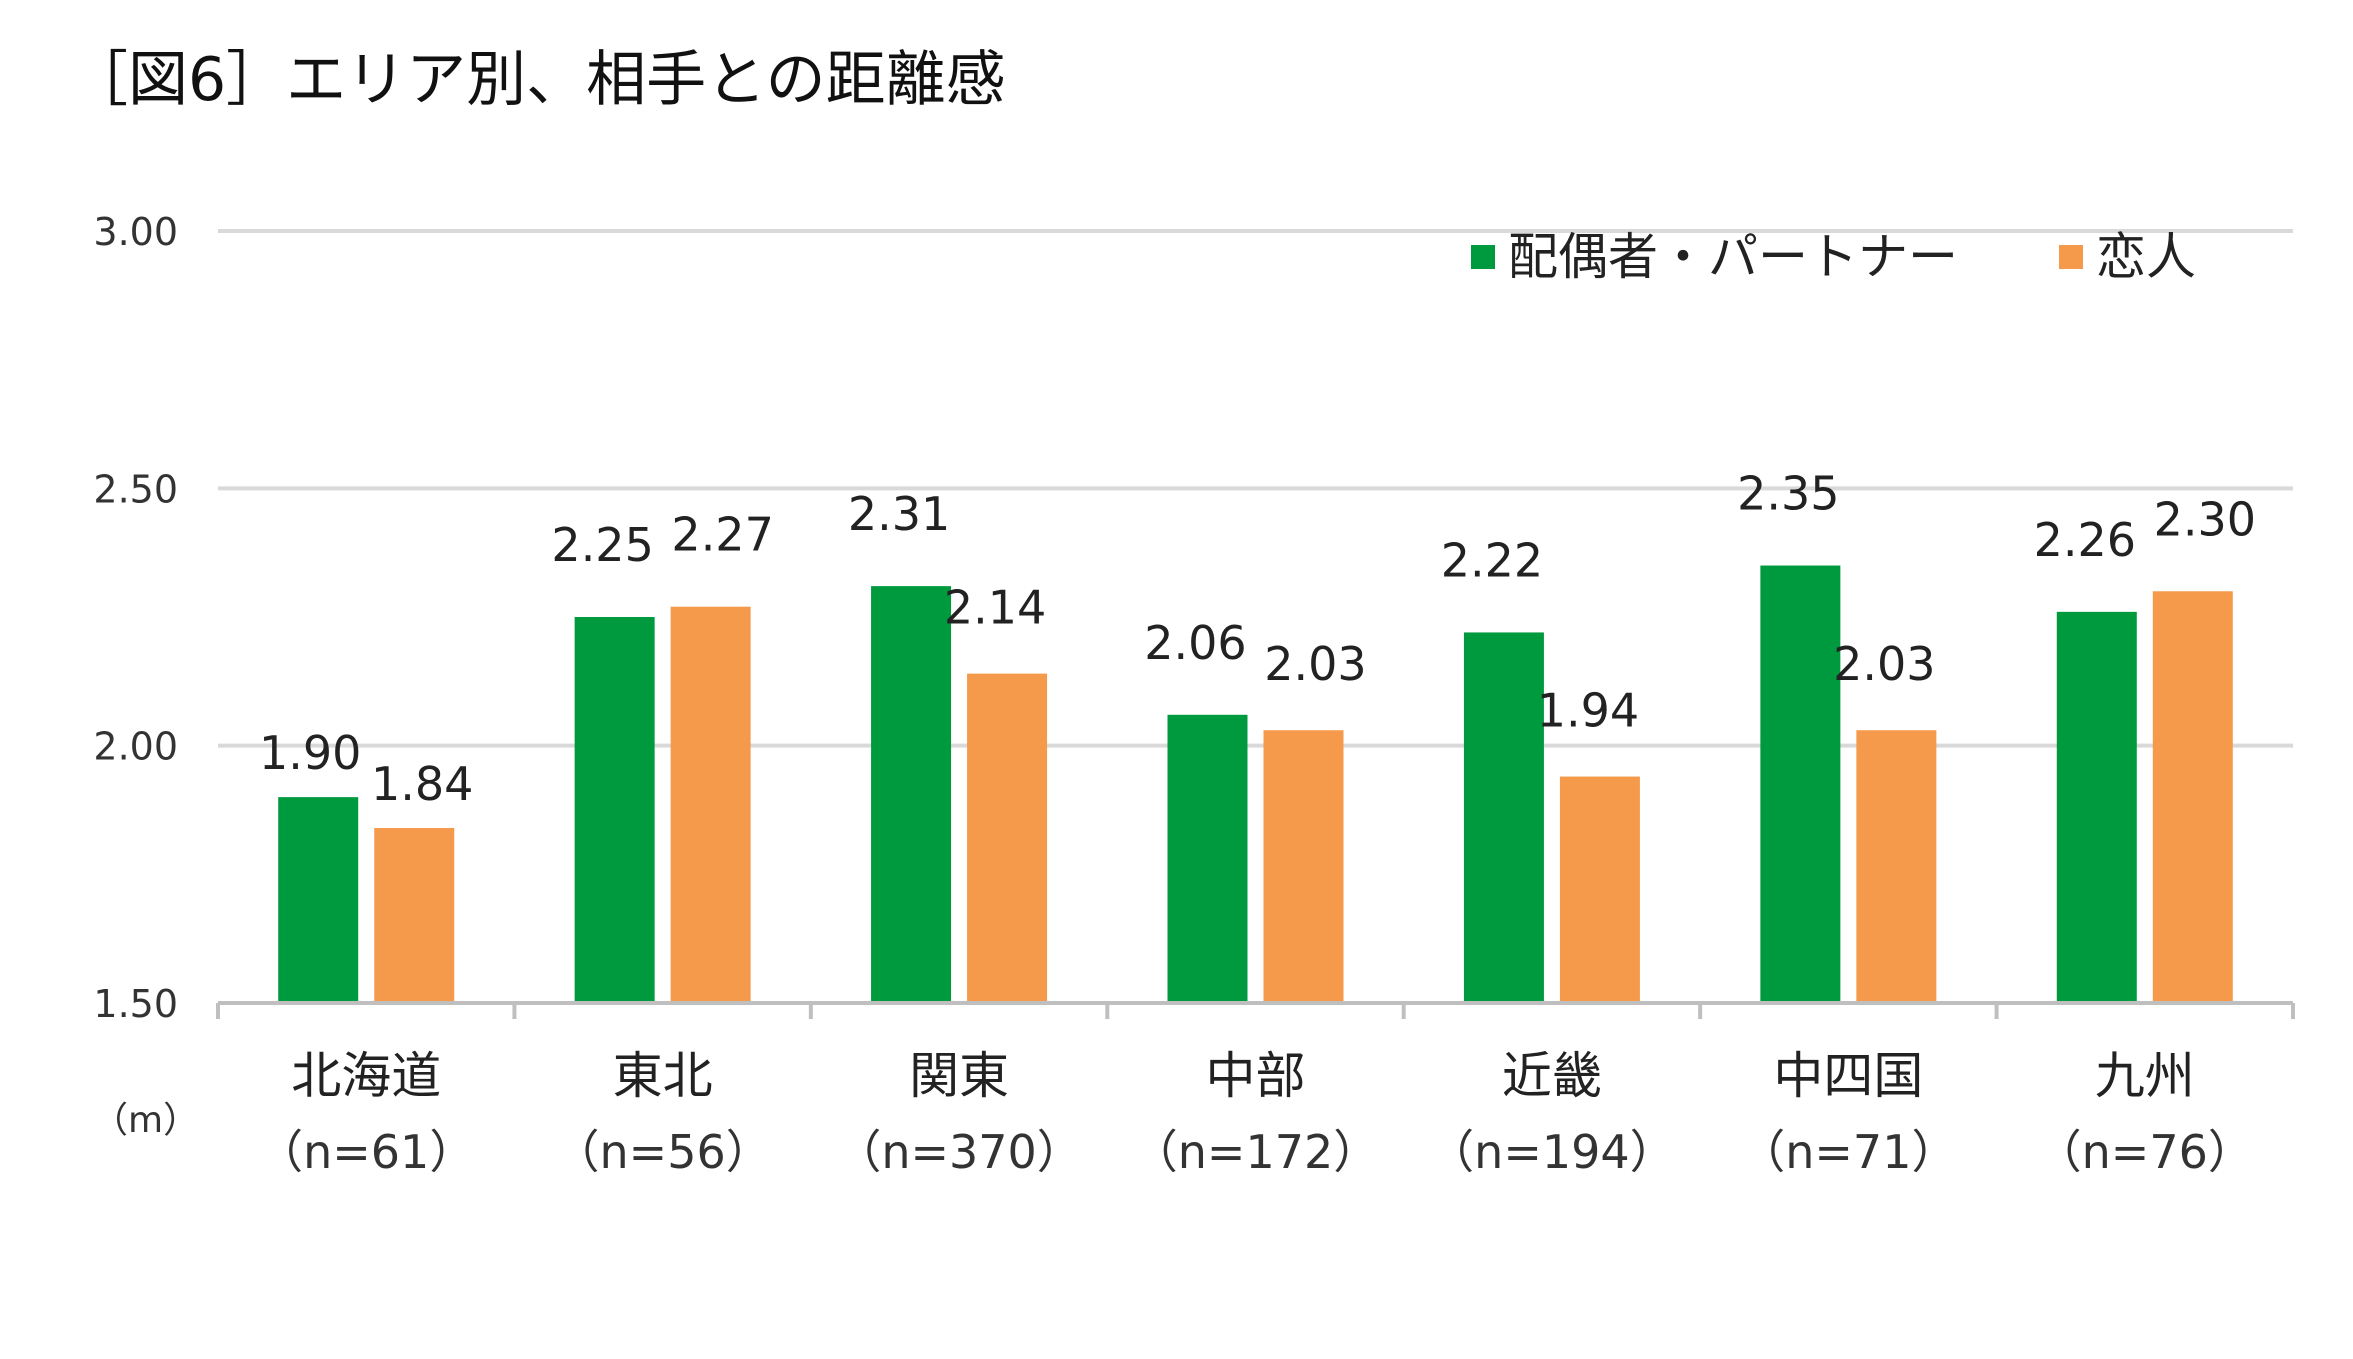 The image size is (2353, 1359). What do you see at coordinates (1492, 560) in the screenshot?
I see `data-label-spouse-4: 2.22` at bounding box center [1492, 560].